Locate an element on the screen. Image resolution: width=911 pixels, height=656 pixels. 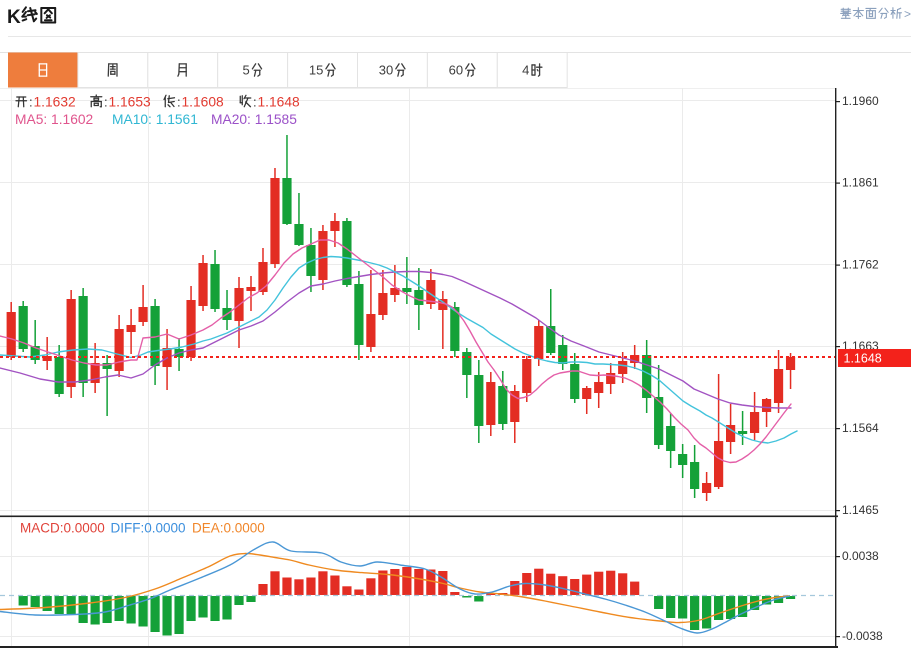
svg-text: 60 is located at coordinates (456, 70).